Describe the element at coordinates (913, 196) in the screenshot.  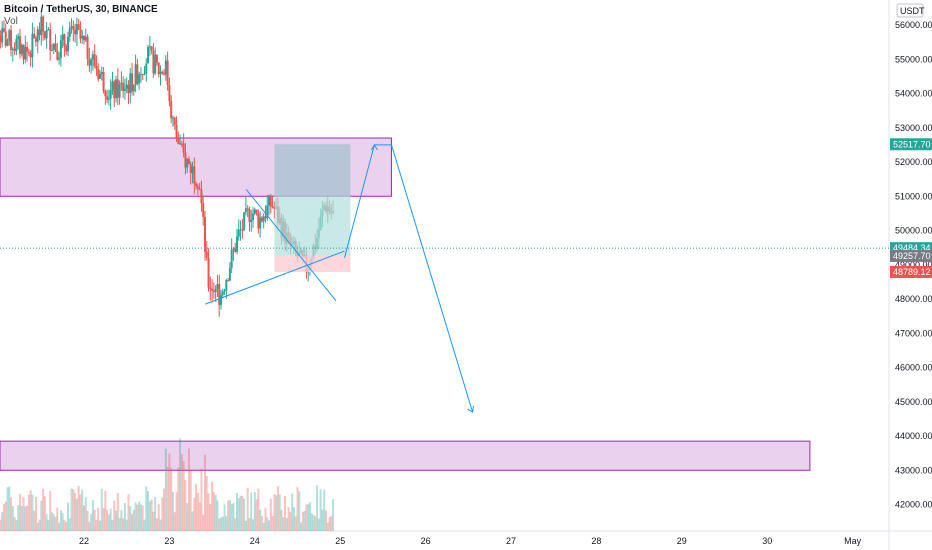
I see `y-tick-label: 51000.00` at that location.